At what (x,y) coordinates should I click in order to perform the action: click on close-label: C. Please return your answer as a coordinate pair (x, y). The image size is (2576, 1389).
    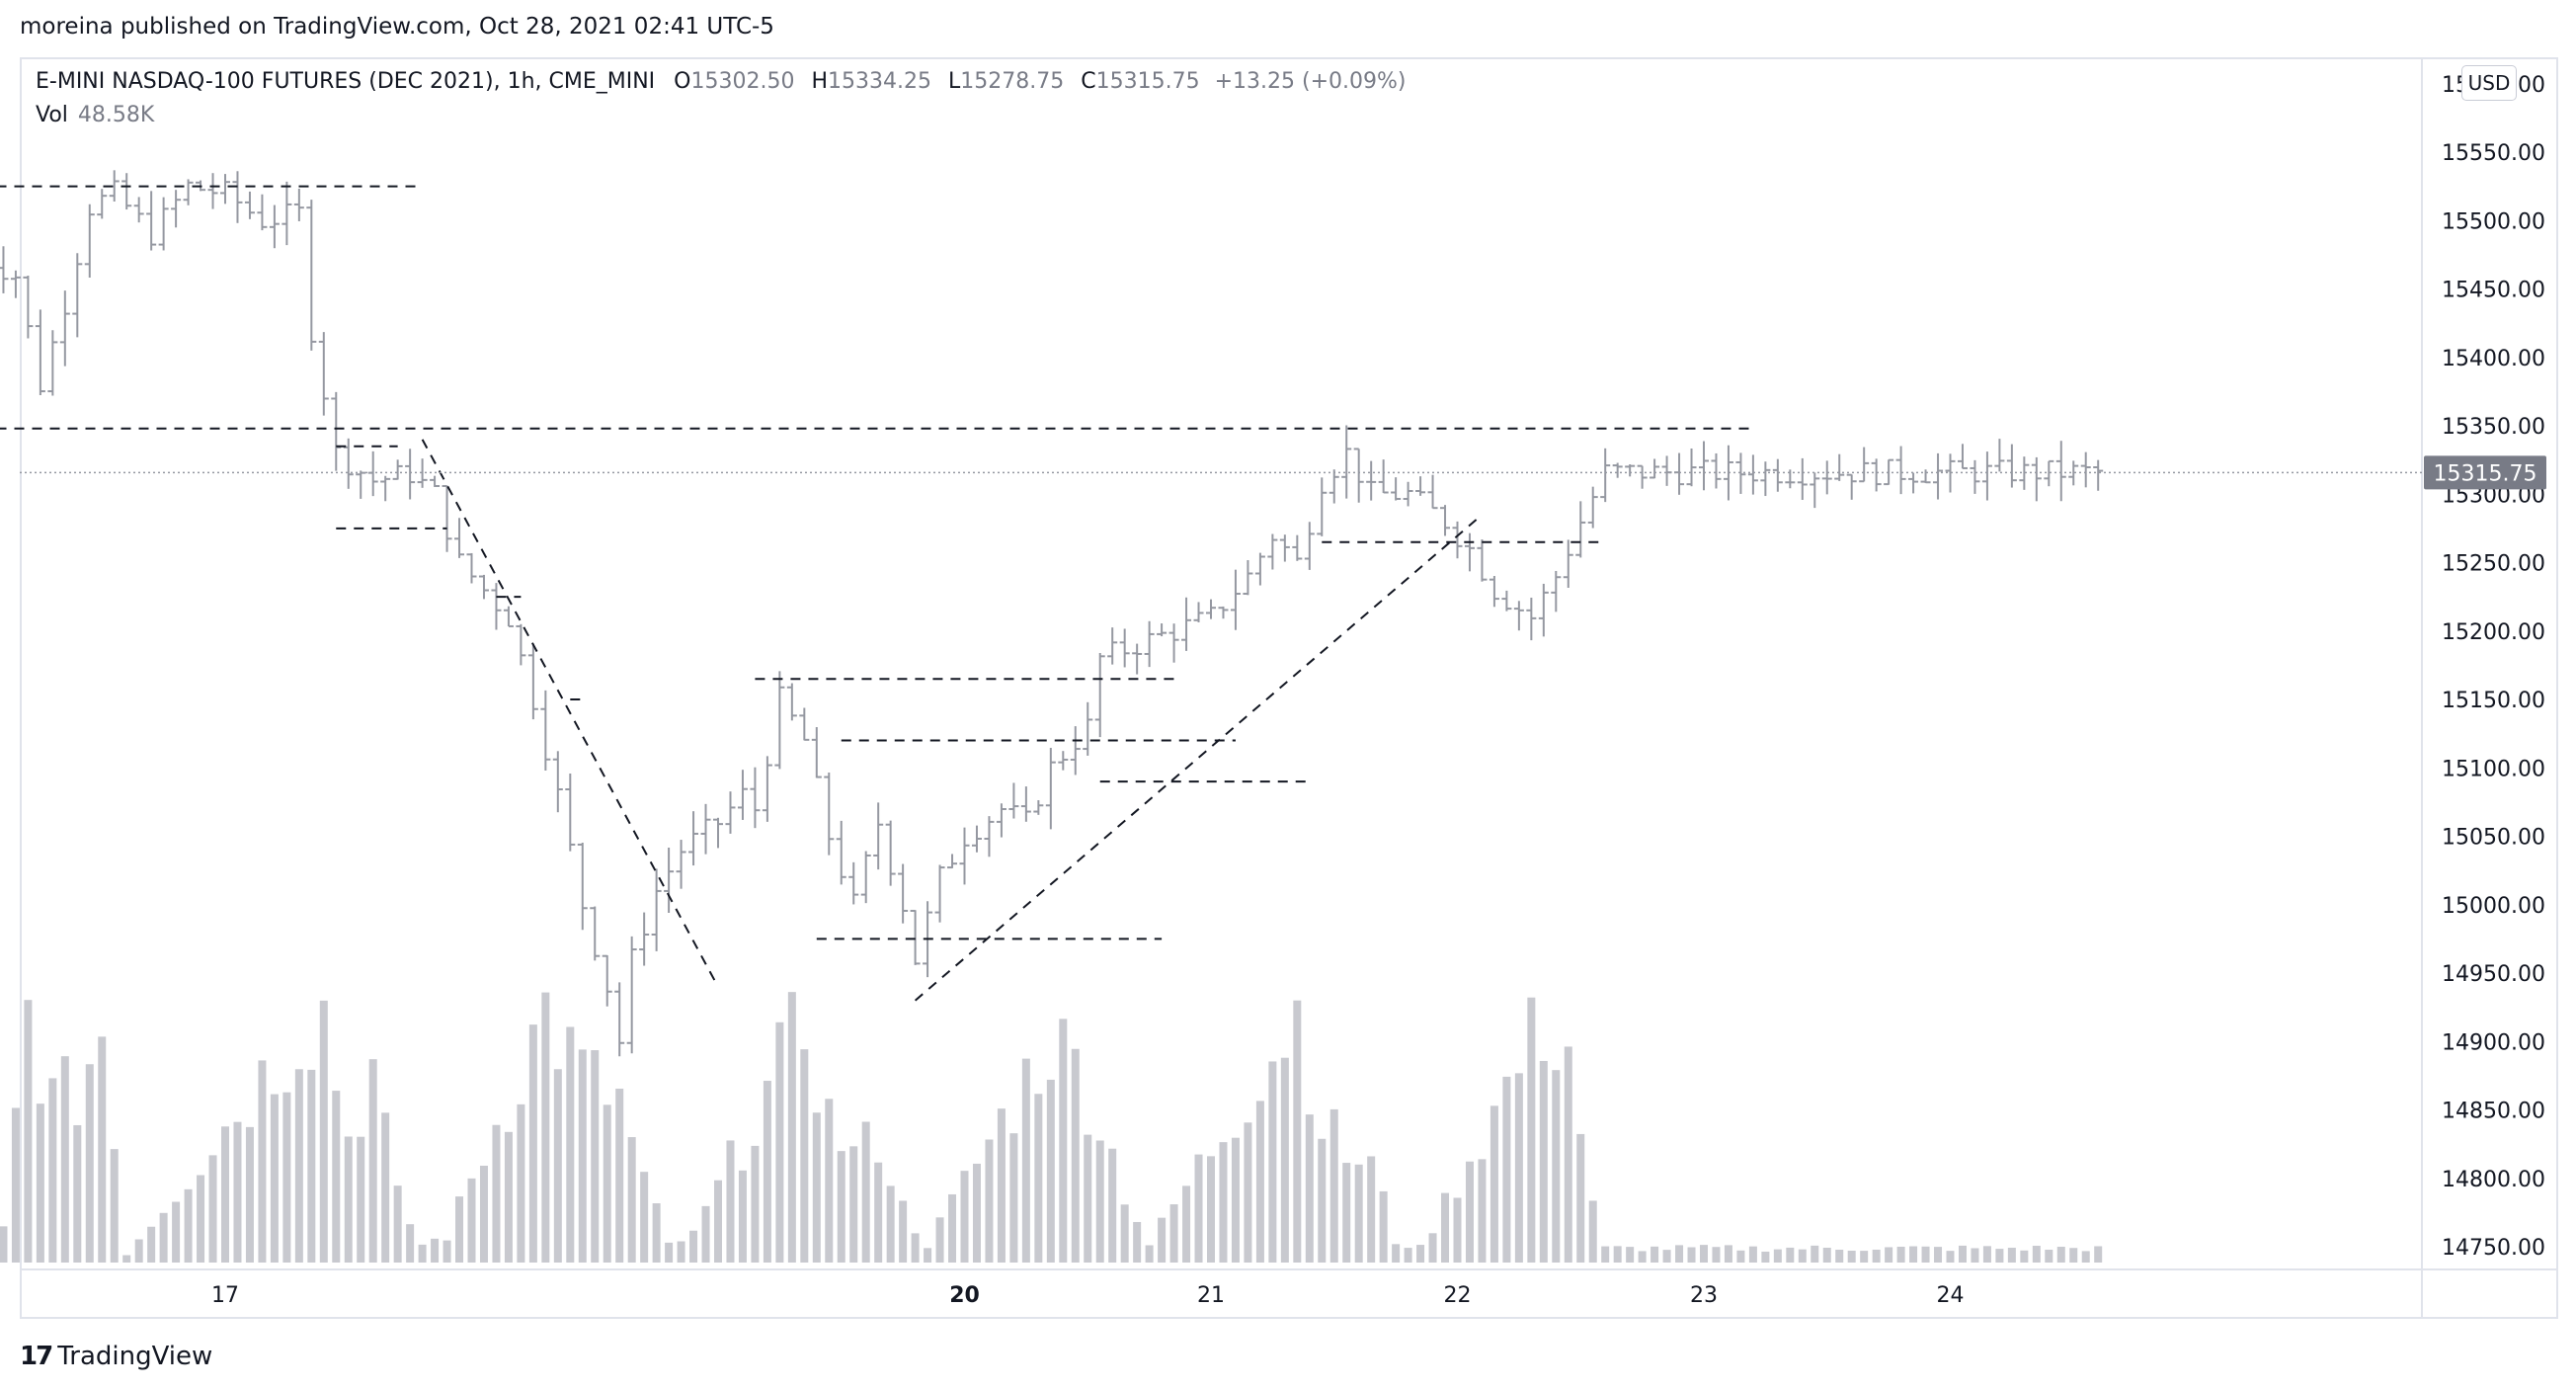
    Looking at the image, I should click on (1088, 82).